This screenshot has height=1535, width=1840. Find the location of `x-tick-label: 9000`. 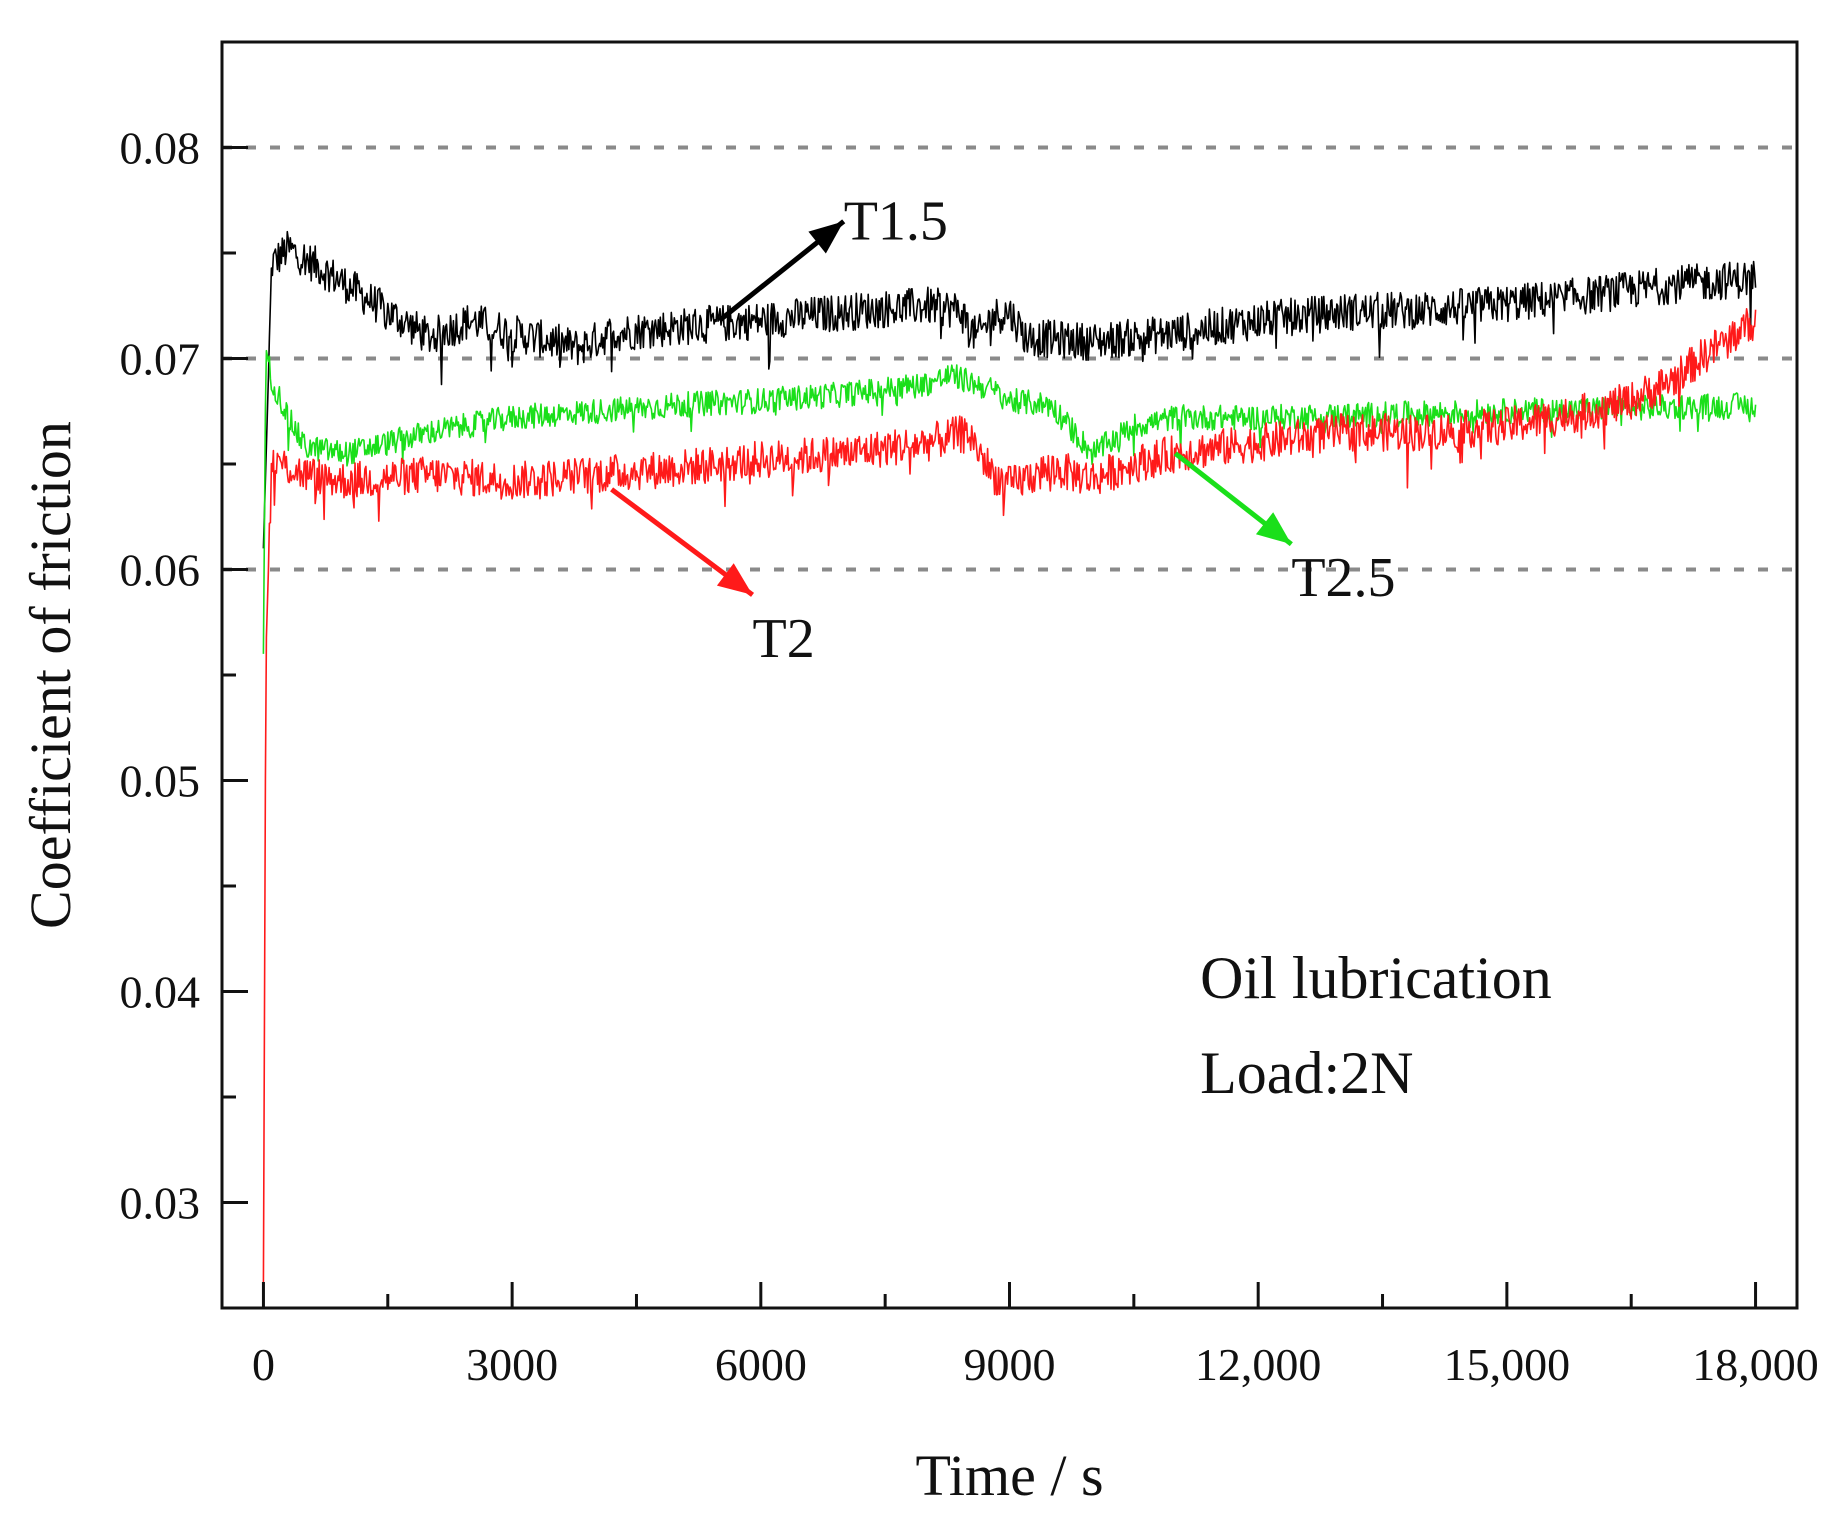

x-tick-label: 9000 is located at coordinates (1010, 1364).